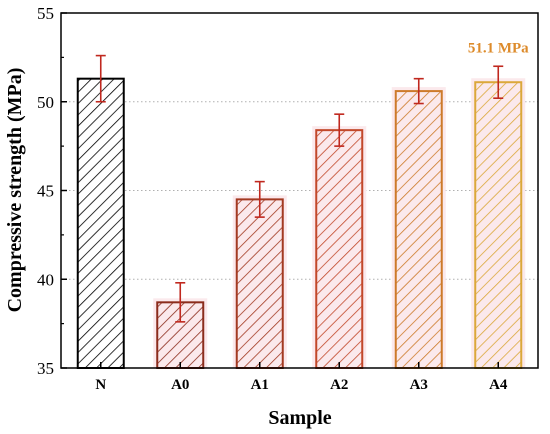 This screenshot has height=434, width=550. Describe the element at coordinates (45, 368) in the screenshot. I see `y-tick-label: 35` at that location.